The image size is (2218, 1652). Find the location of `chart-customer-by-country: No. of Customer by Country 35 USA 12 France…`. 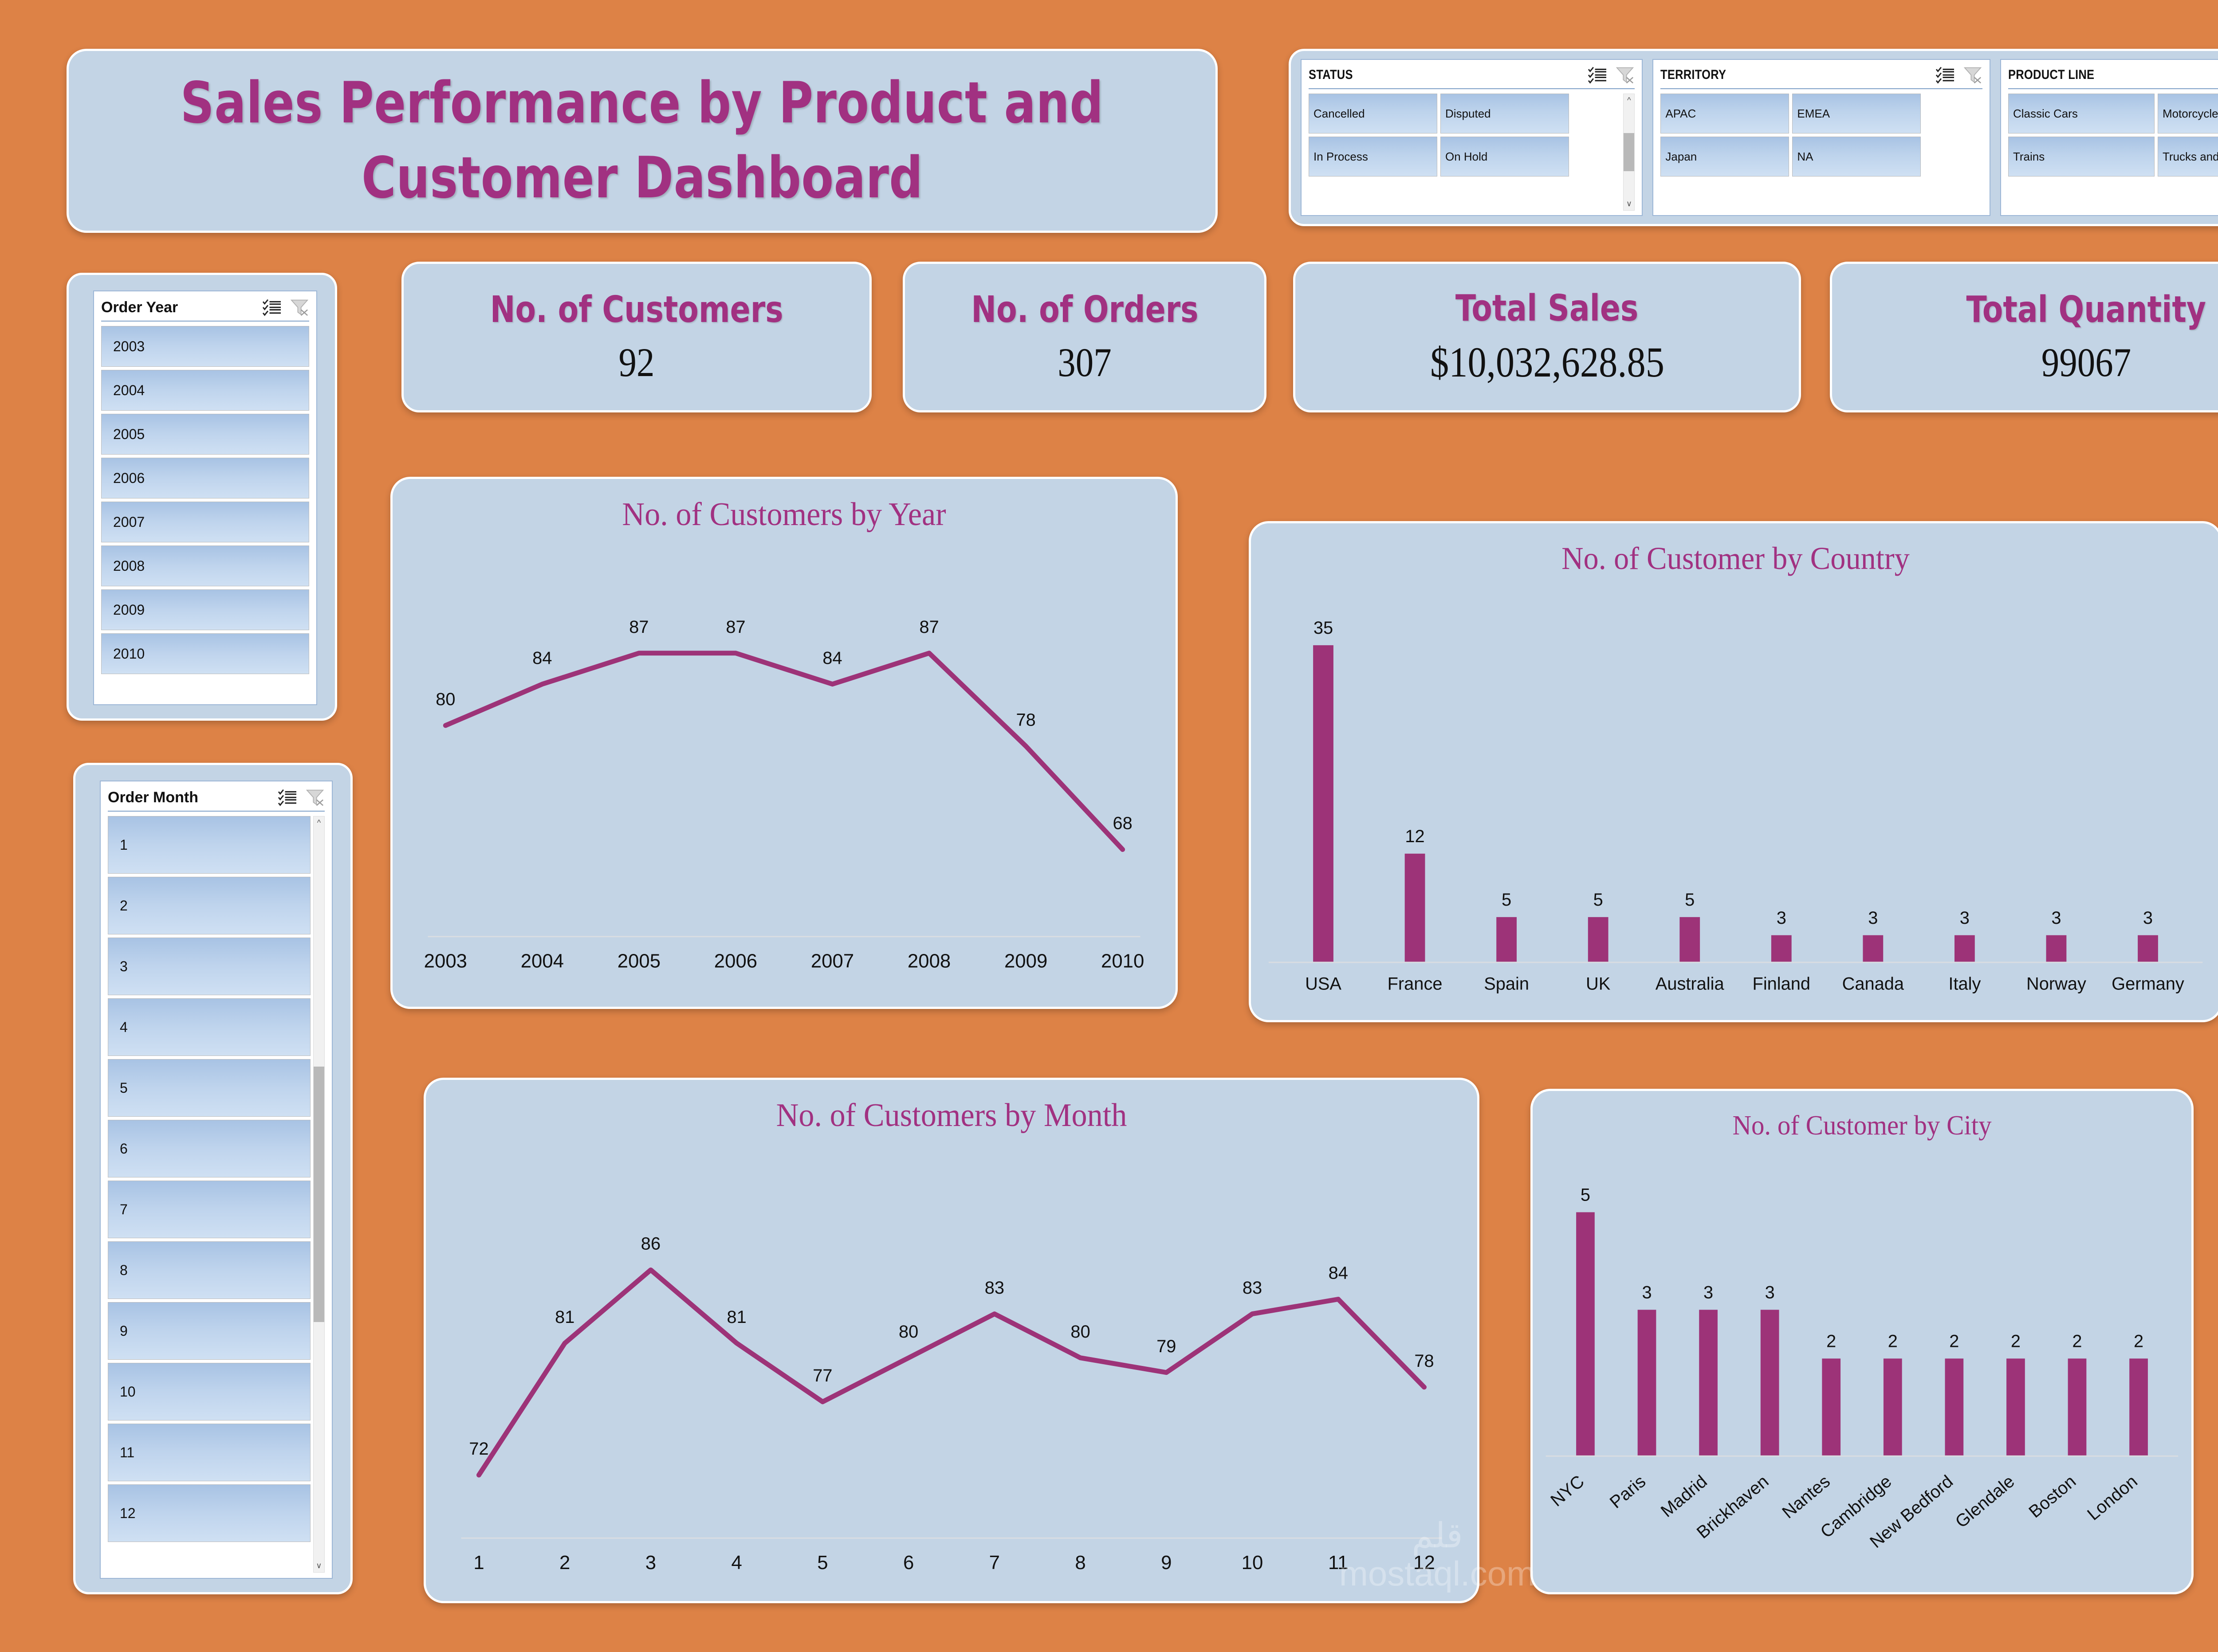

chart-customer-by-country: No. of Customer by Country 35 USA 12 France… is located at coordinates (1733, 772).